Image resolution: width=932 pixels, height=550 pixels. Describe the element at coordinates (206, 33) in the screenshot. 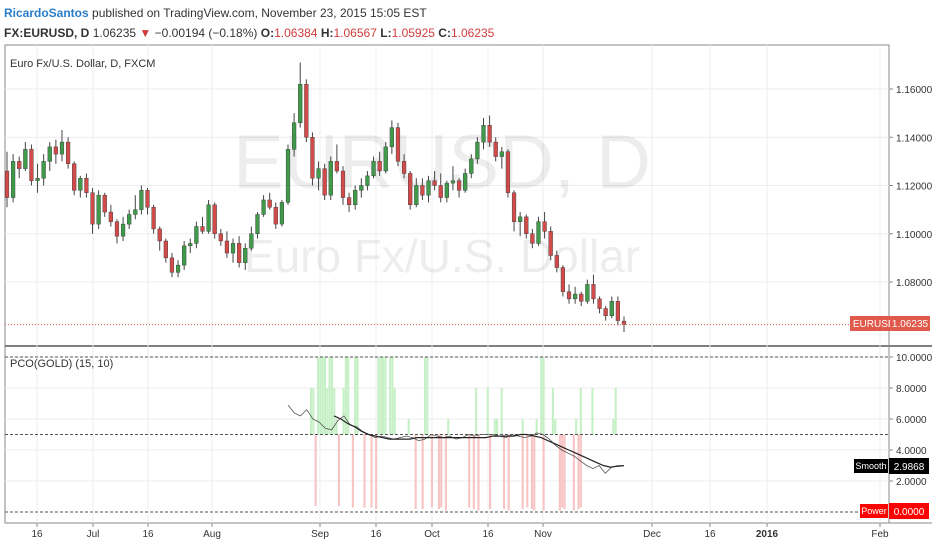

I see `change-text: −0.00194 (−0.18%)` at that location.